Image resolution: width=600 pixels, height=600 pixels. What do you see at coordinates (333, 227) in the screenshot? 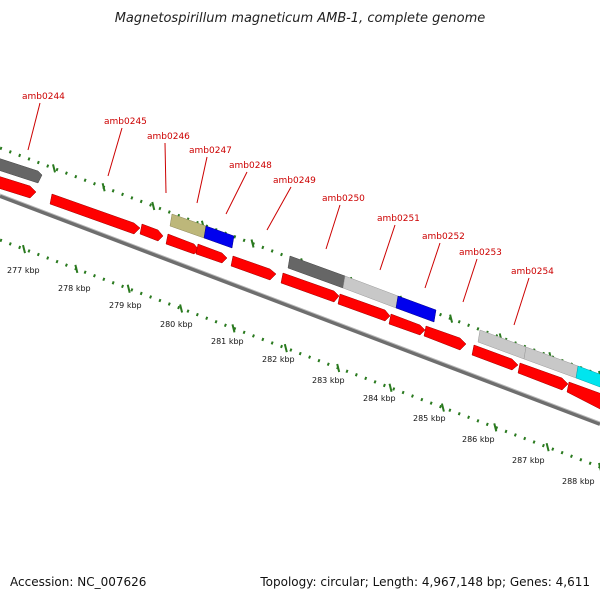
I see `gene-leader-amb0250` at bounding box center [333, 227].